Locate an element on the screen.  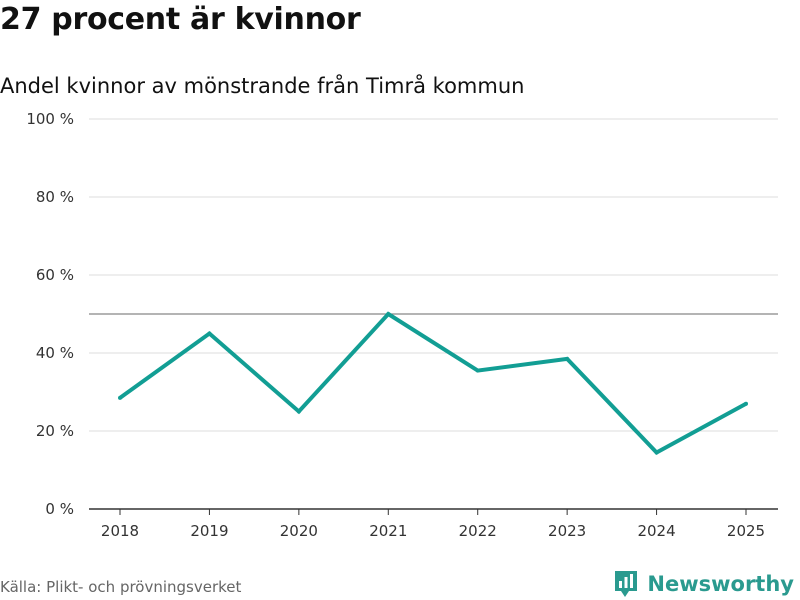
x-tick-label: 2024 is located at coordinates (656, 531).